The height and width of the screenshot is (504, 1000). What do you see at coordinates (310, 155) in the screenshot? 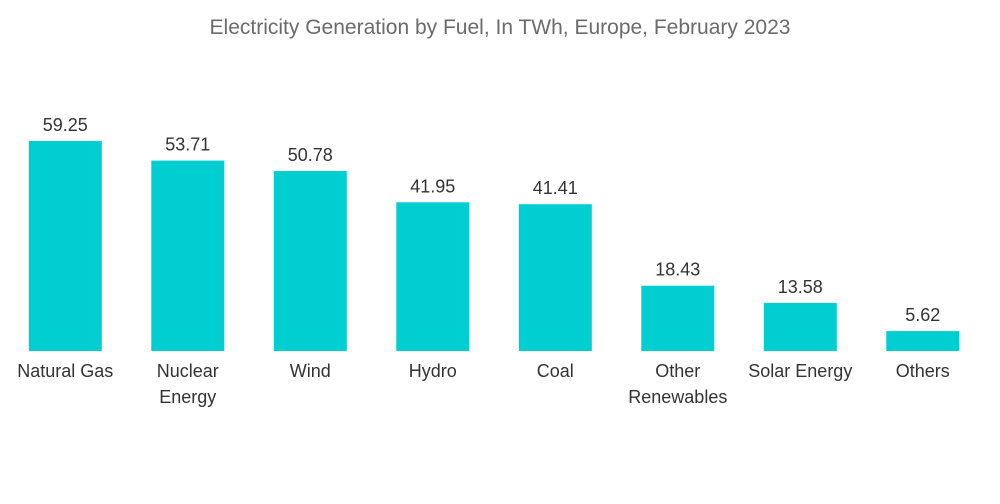
I see `value-label-2: 50.78` at bounding box center [310, 155].